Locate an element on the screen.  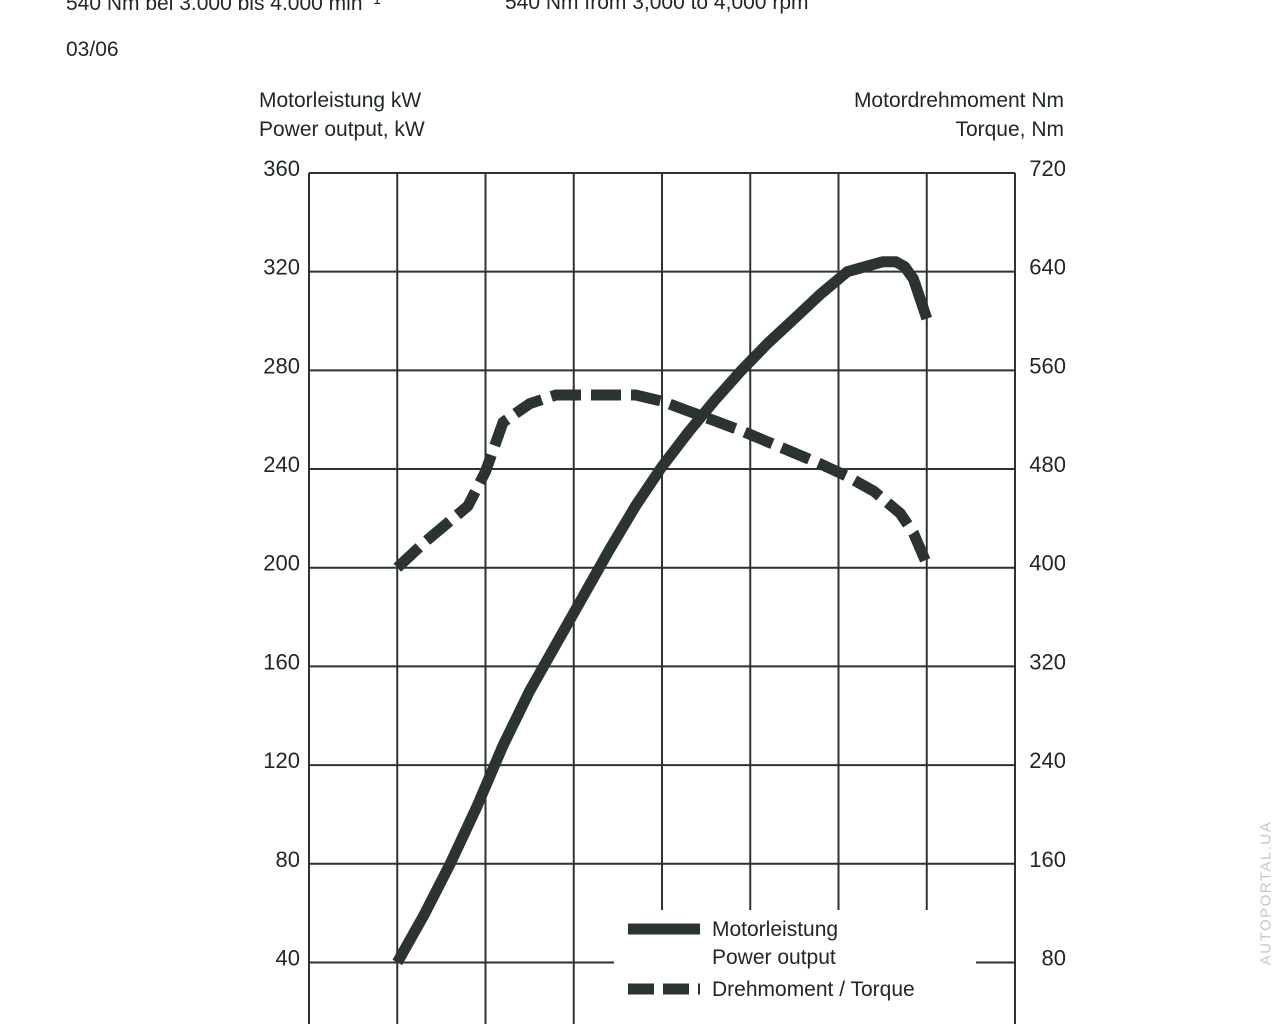
header-torque-de: 540 Nm bei 3.000 bis 4.000 min⁻¹ is located at coordinates (223, 7).